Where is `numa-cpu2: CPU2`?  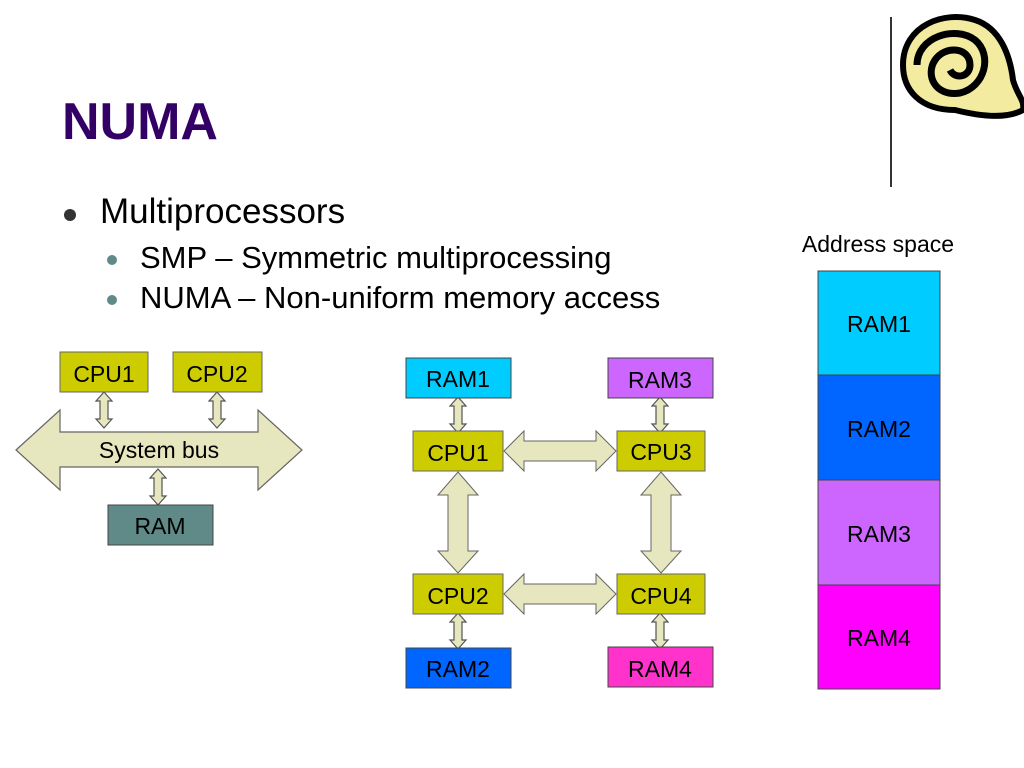
numa-cpu2: CPU2 is located at coordinates (457, 596).